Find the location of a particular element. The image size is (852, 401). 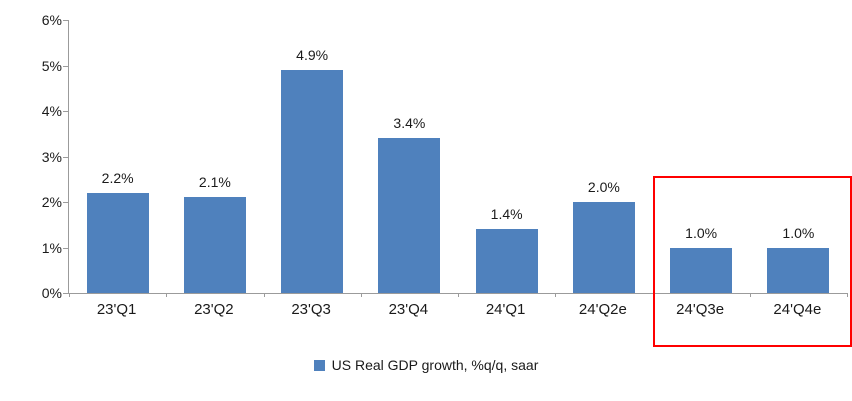

bar-column: 4.9% is located at coordinates (312, 156).